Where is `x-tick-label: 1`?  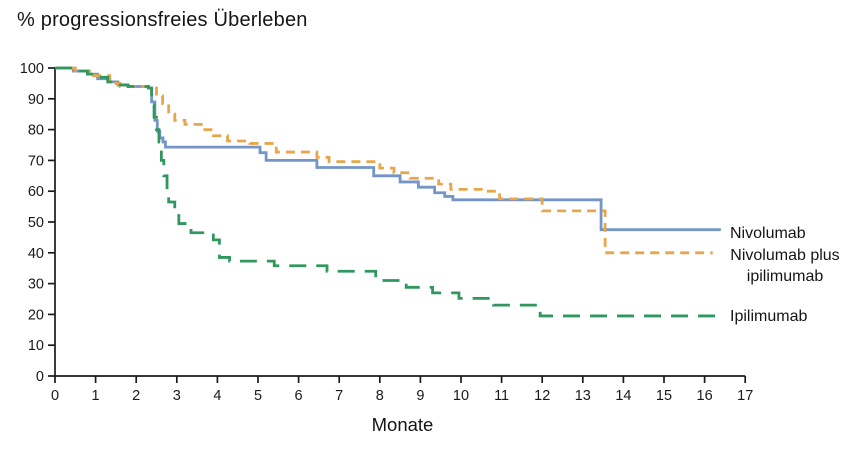
x-tick-label: 1 is located at coordinates (96, 396).